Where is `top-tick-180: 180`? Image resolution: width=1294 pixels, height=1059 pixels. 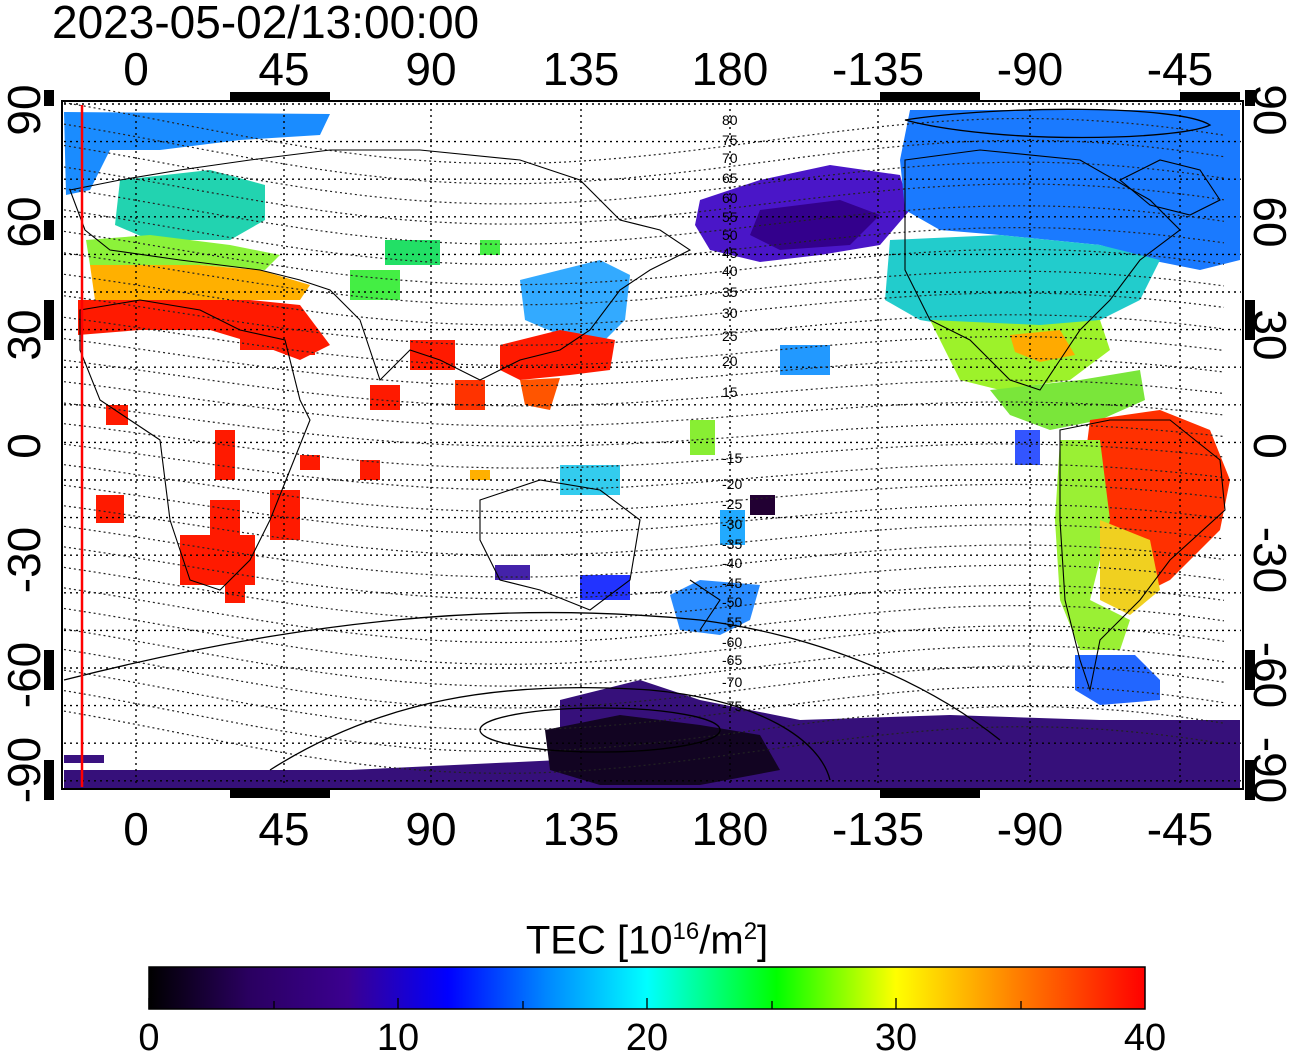
top-tick-180: 180 is located at coordinates (730, 69).